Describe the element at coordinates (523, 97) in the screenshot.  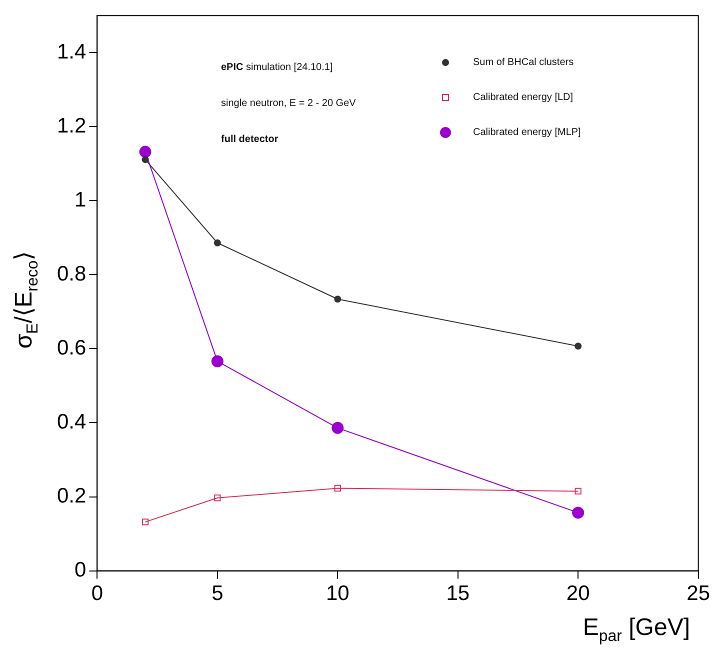
I see `legend-label: Calibrated energy [LD]` at that location.